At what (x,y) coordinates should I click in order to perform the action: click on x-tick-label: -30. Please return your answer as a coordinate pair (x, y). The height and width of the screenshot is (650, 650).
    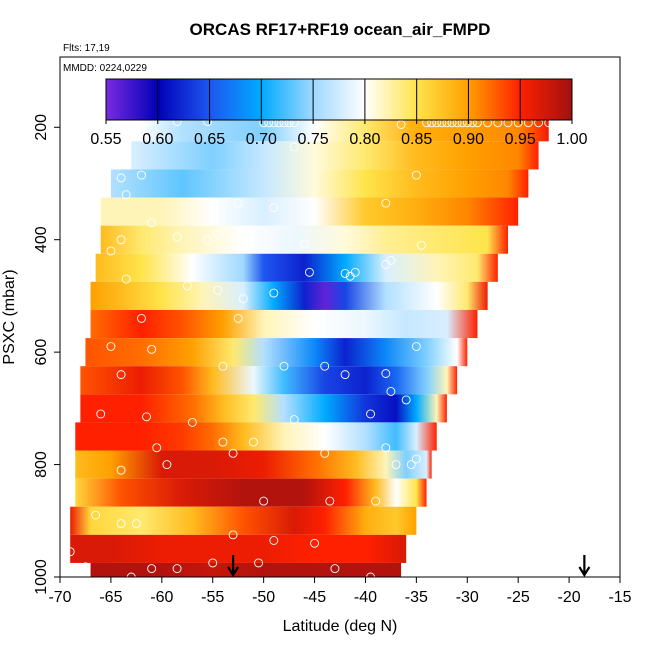
    Looking at the image, I should click on (467, 597).